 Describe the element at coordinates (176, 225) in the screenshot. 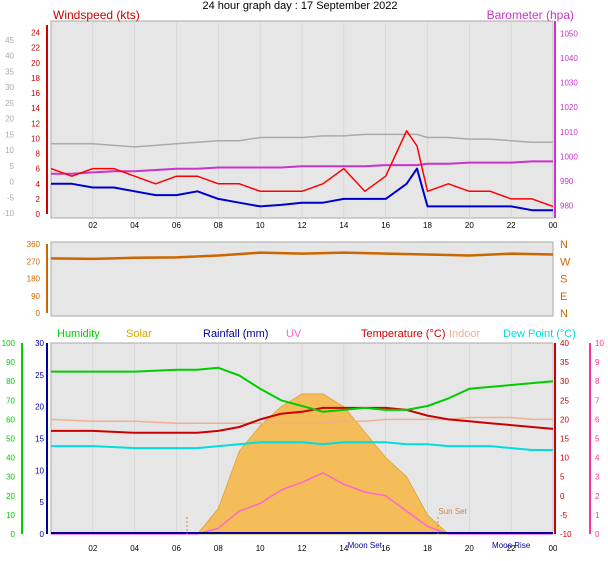

I see `wind-x-tick-label: 06` at that location.